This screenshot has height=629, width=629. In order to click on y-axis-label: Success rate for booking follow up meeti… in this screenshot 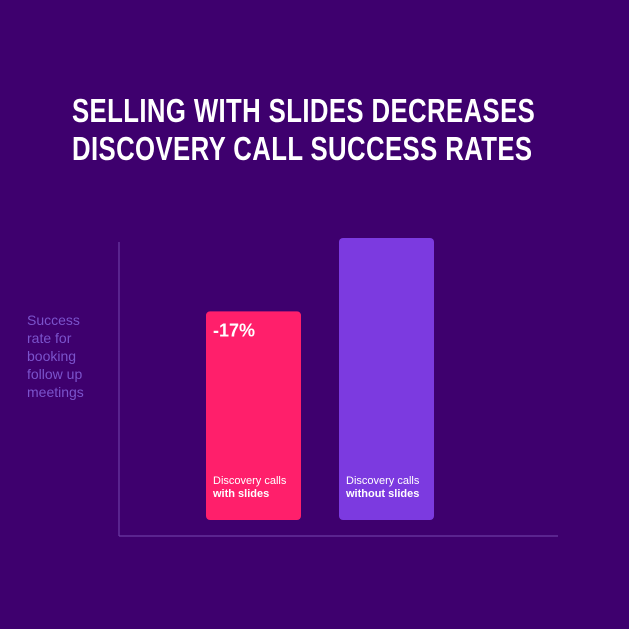, I will do `click(55, 356)`.